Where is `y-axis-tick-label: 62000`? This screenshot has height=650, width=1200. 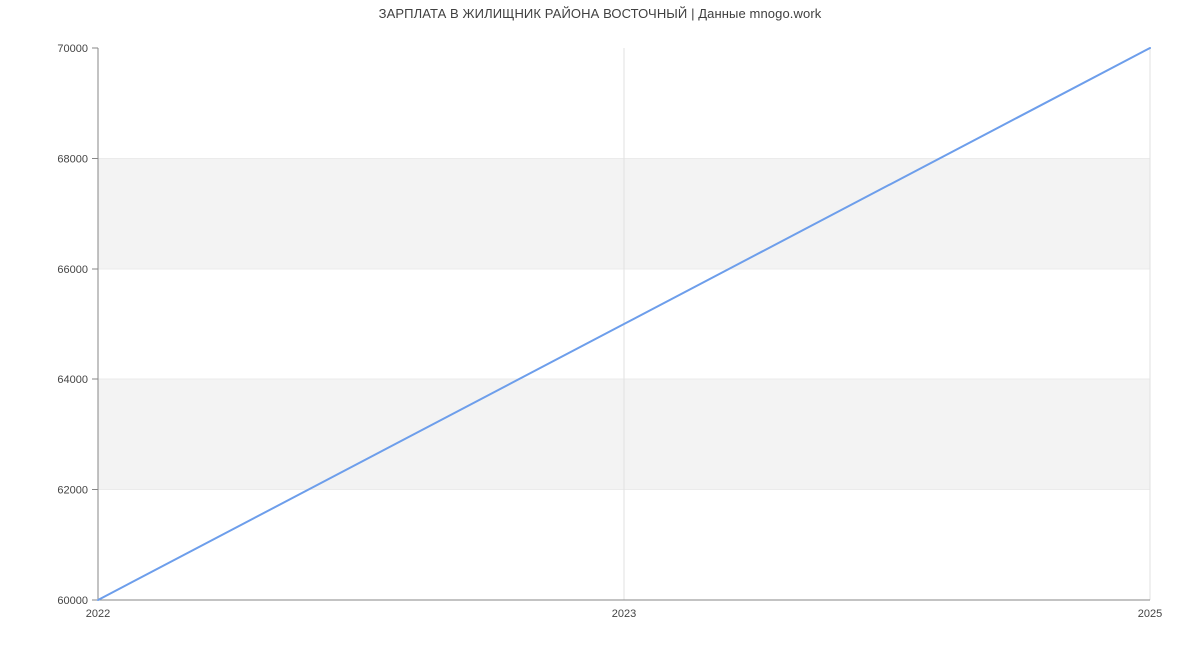 y-axis-tick-label: 62000 is located at coordinates (72, 491).